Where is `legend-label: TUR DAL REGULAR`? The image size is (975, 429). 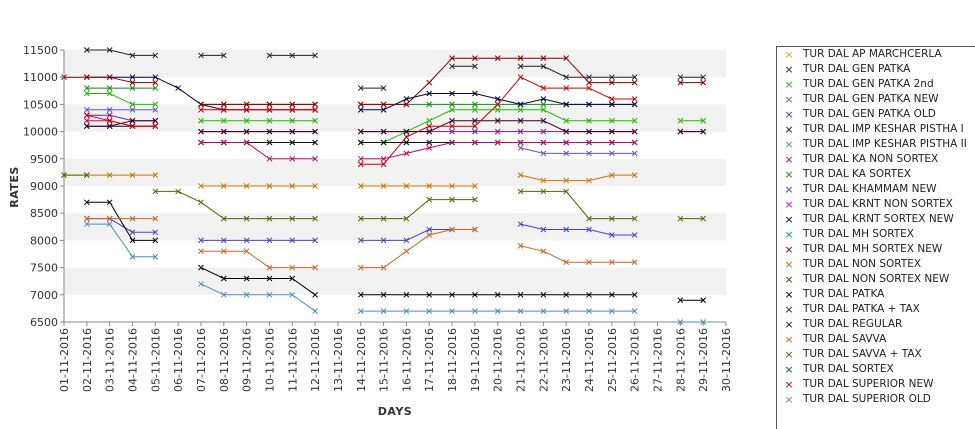 legend-label: TUR DAL REGULAR is located at coordinates (853, 324).